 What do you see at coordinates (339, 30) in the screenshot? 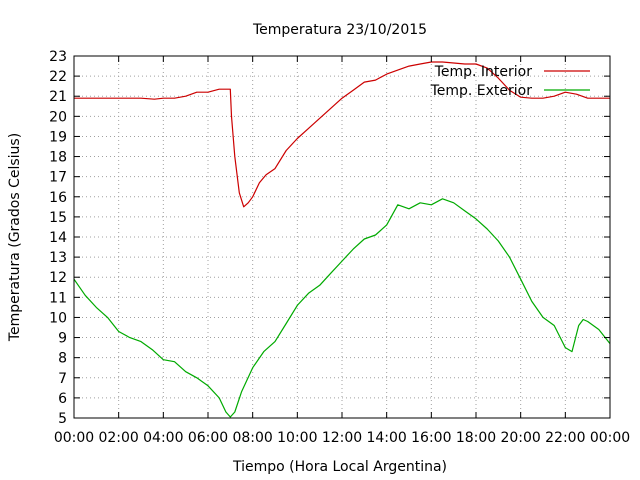
I see `chart-title: Temperatura 23/10/2015` at bounding box center [339, 30].